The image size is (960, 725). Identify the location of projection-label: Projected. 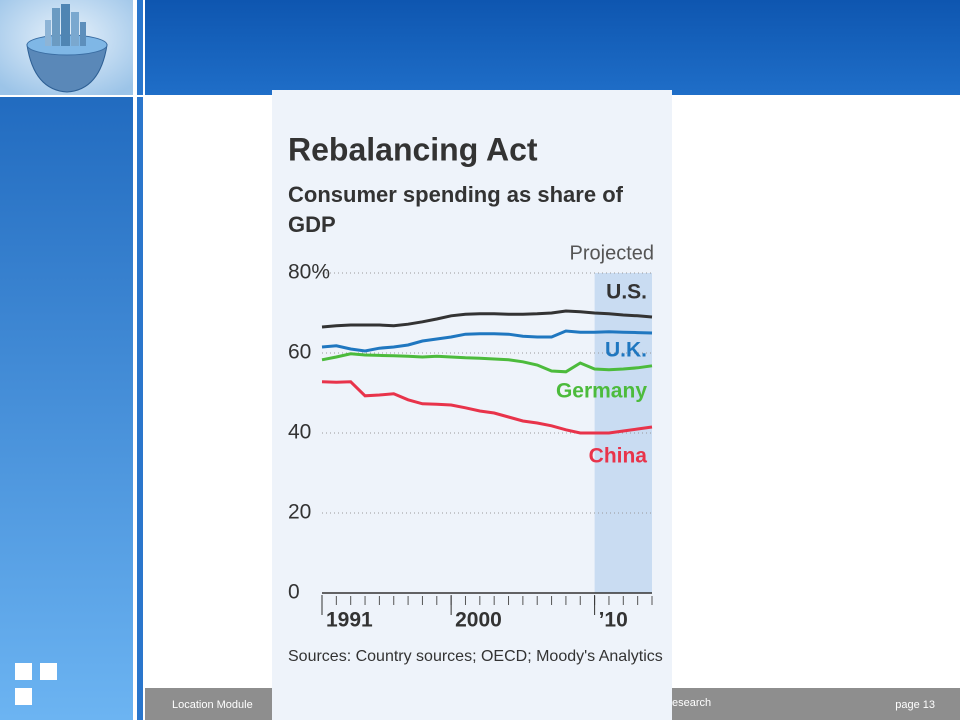
(612, 253).